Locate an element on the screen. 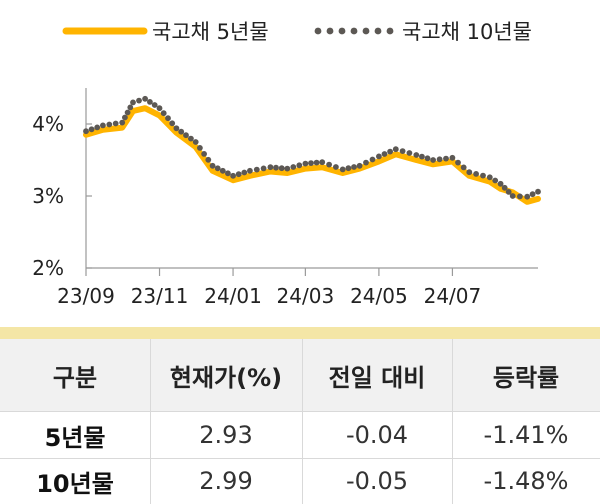 The width and height of the screenshot is (600, 504). legend: 국고채 5년물 국고채 10년물 is located at coordinates (297, 32).